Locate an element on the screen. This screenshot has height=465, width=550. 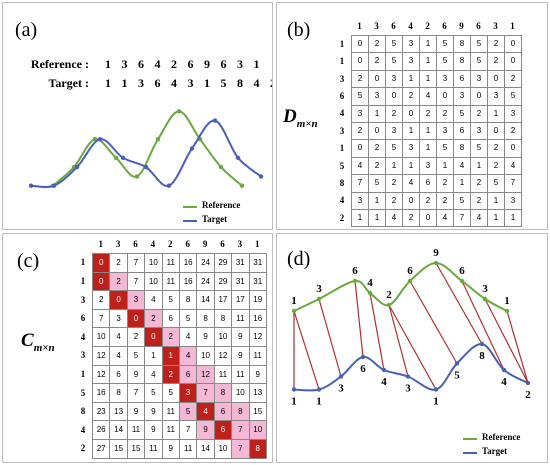
matrix-cell: 12 is located at coordinates (101, 374).